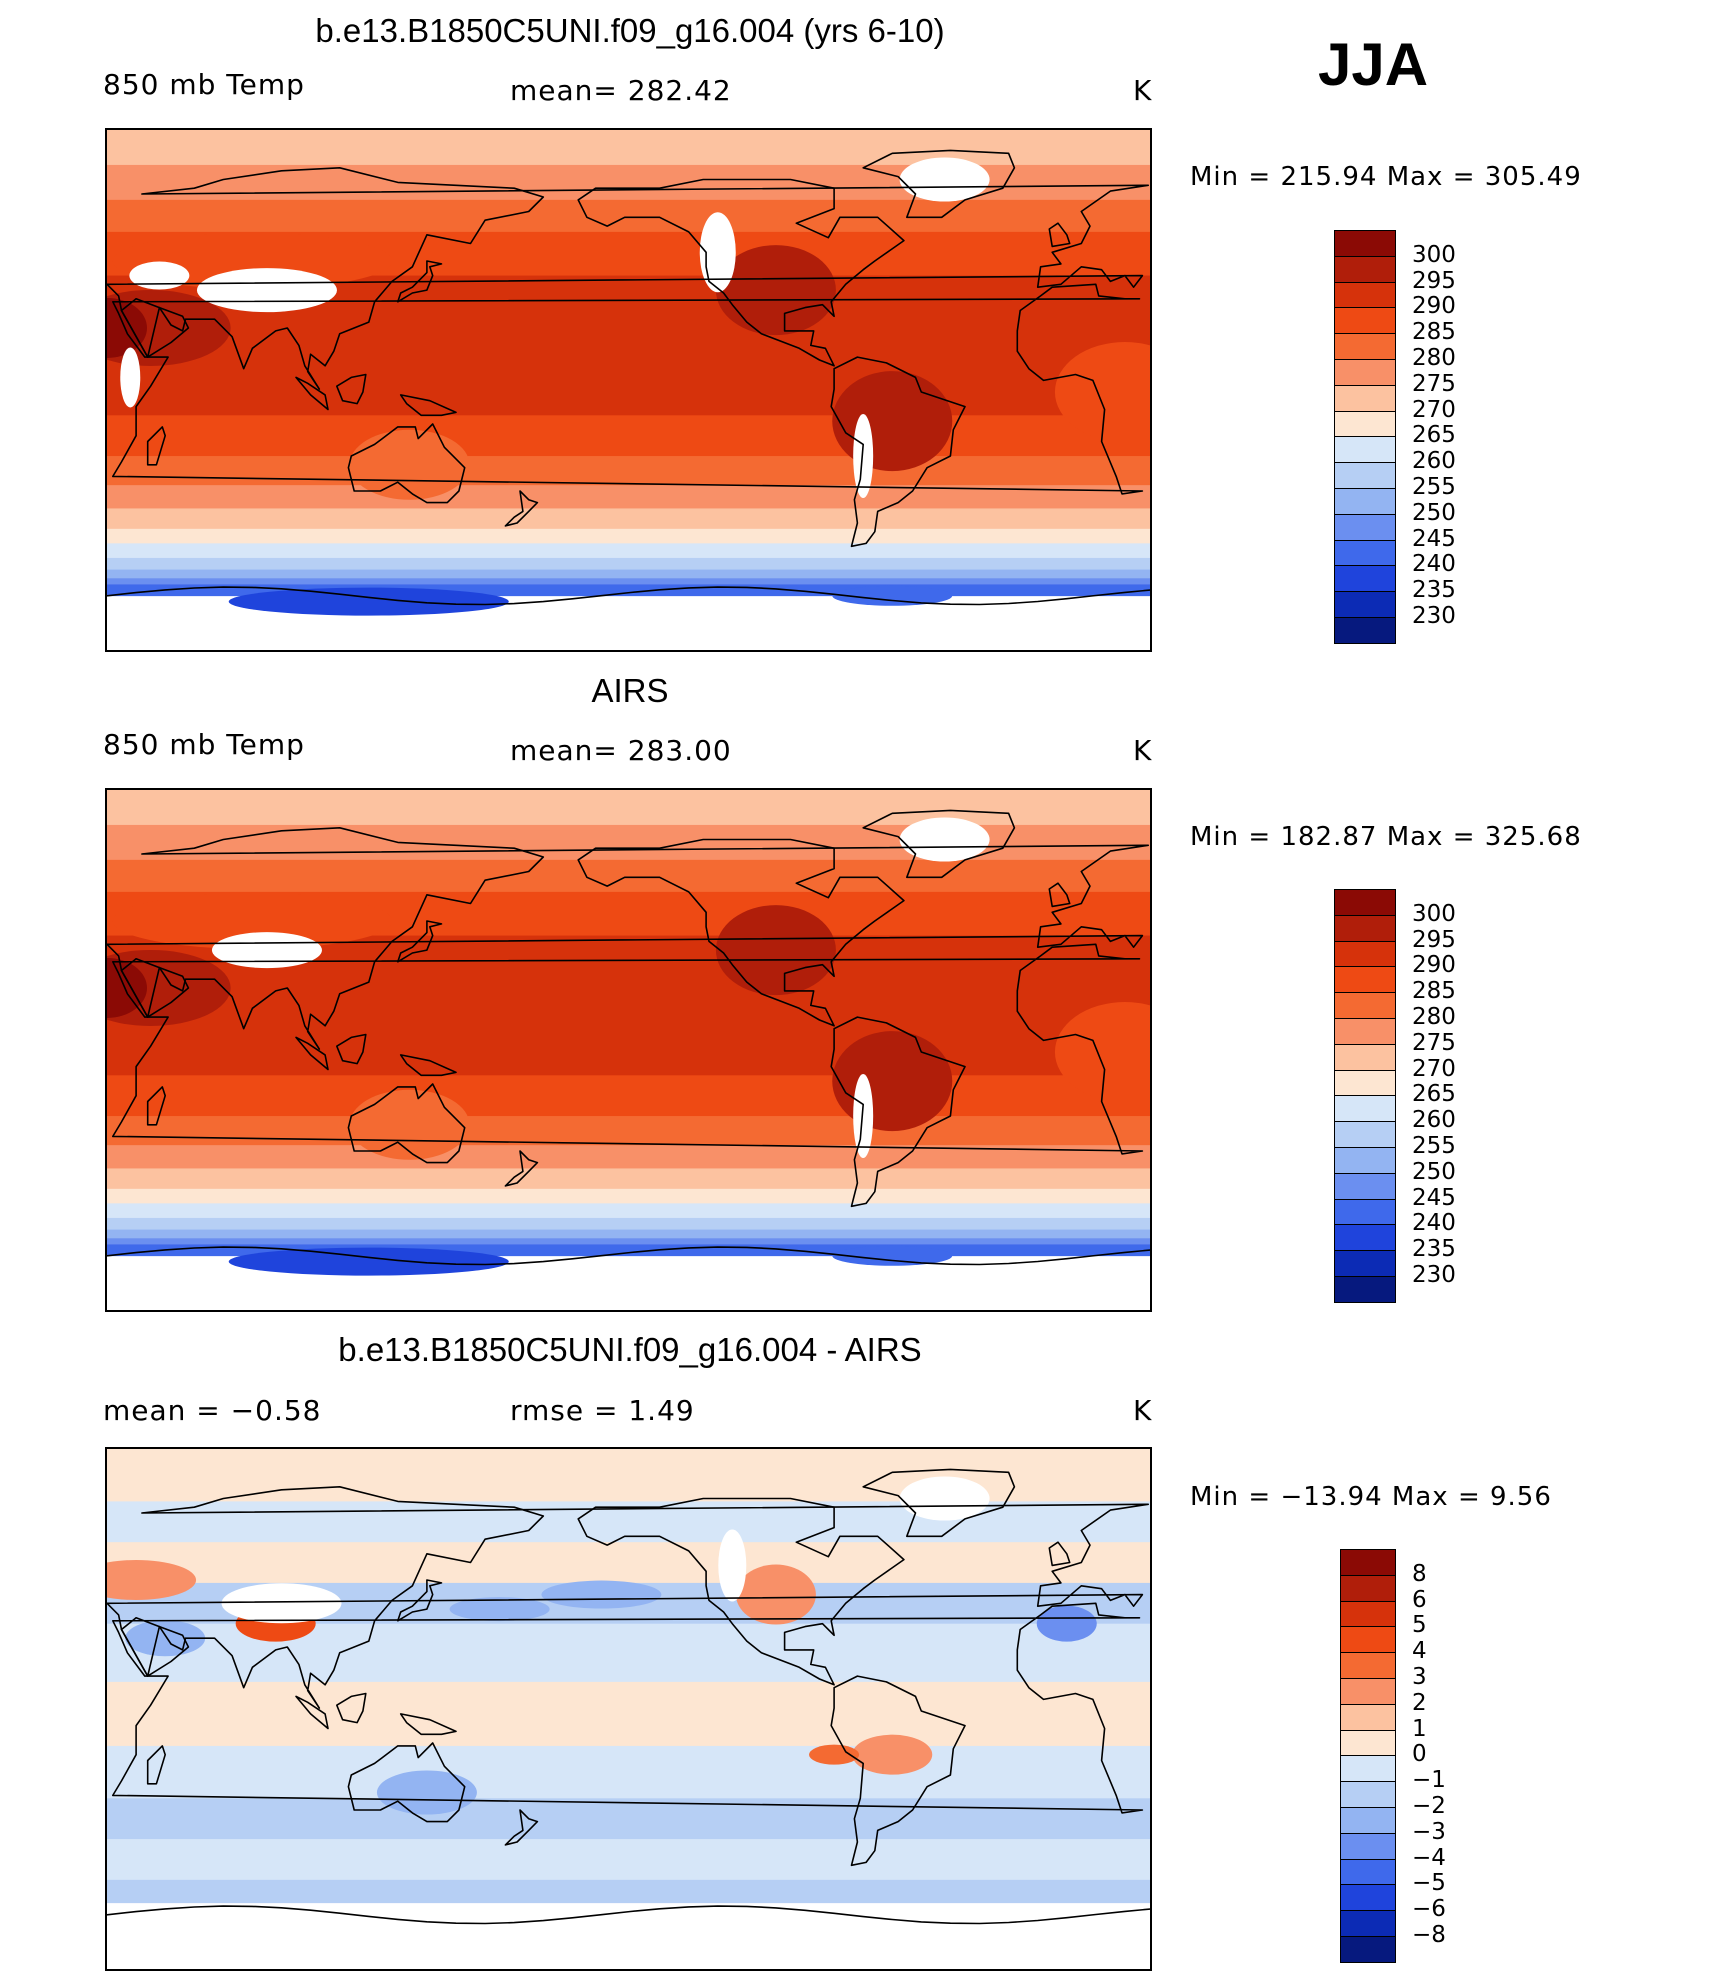 The image size is (1710, 1971). What do you see at coordinates (204, 744) in the screenshot?
I see `panel-obs-variable: 850 mb Temp` at bounding box center [204, 744].